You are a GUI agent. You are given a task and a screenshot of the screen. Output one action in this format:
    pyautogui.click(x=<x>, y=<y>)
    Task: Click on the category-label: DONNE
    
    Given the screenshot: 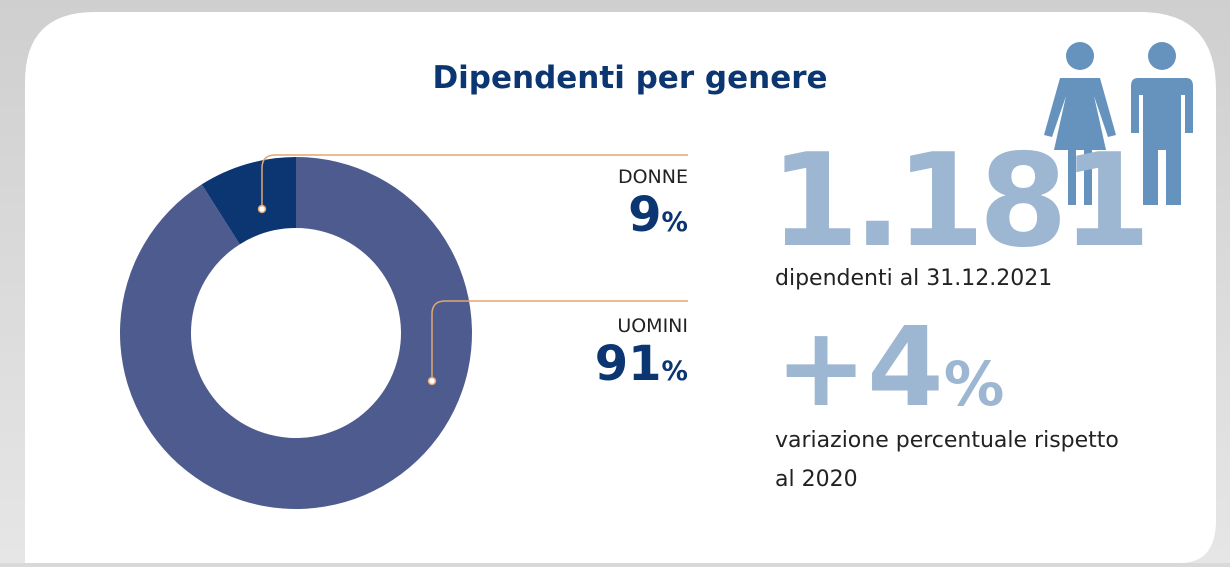 What is the action you would take?
    pyautogui.click(x=653, y=177)
    